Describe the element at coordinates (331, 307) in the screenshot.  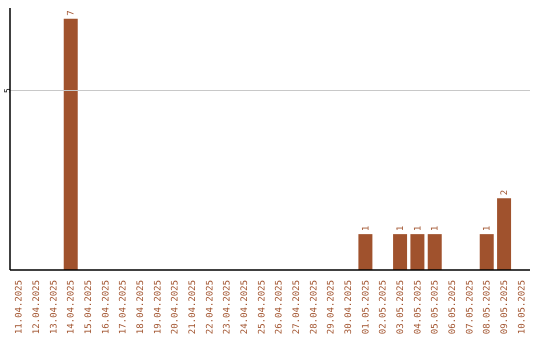
I see `x-tick-label: 29.04.2025` at that location.